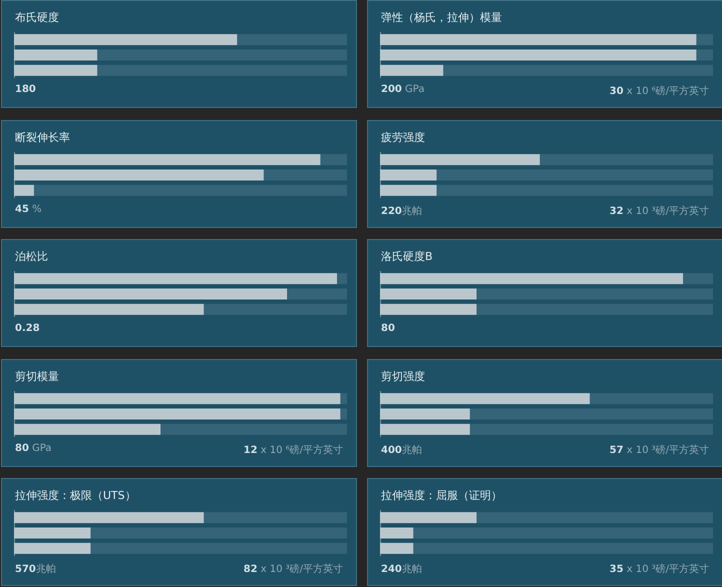  I want to click on text: 57 x 10 ³磅/平方英寸, so click(659, 450).